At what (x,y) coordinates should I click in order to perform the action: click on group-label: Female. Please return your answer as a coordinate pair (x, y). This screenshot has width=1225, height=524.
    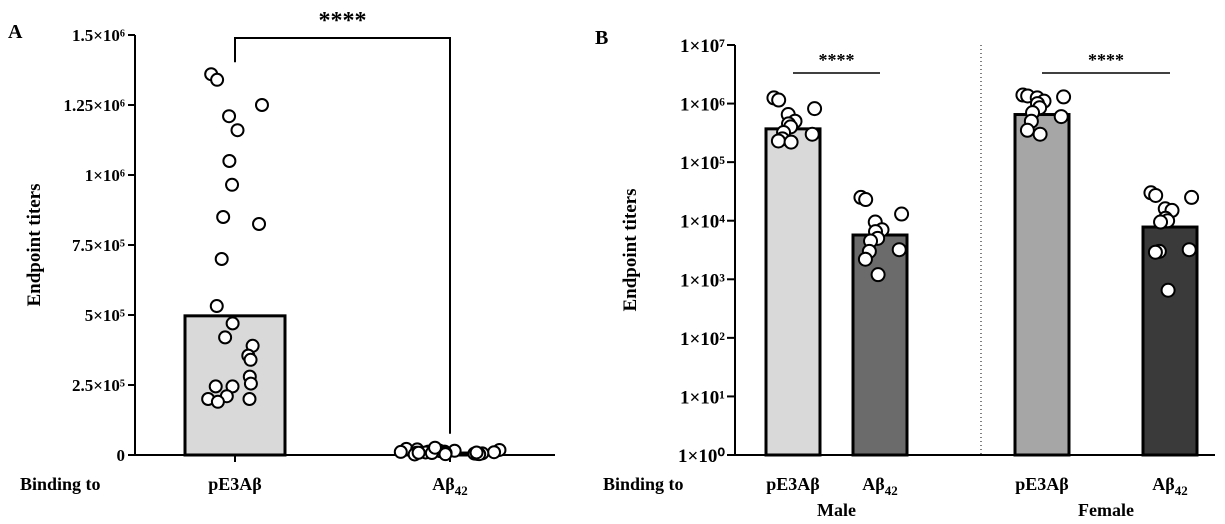
    Looking at the image, I should click on (1106, 510).